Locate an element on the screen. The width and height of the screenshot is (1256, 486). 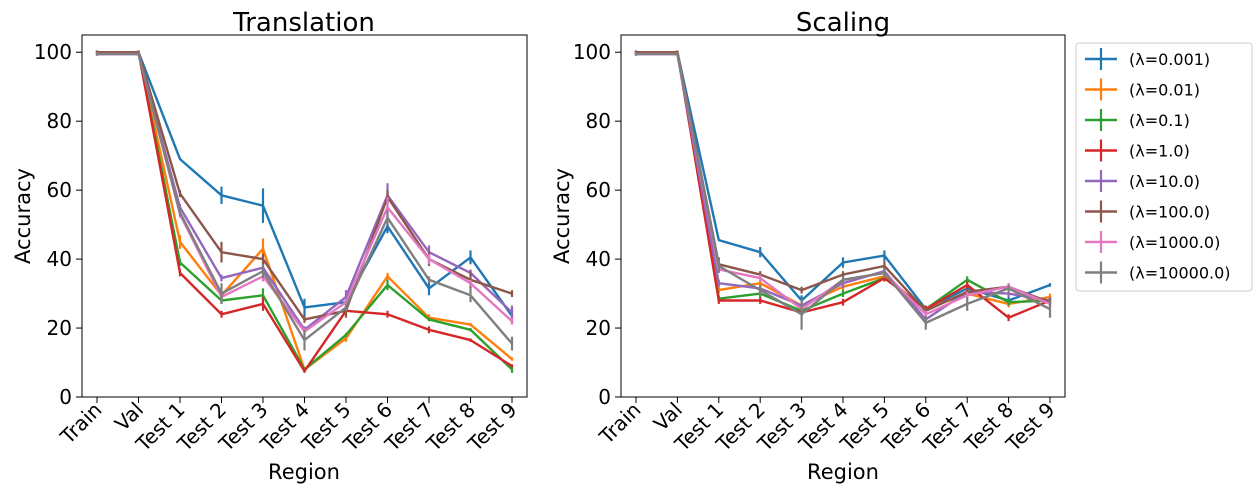
legend-entry: (λ=0.01) is located at coordinates (1142, 89).